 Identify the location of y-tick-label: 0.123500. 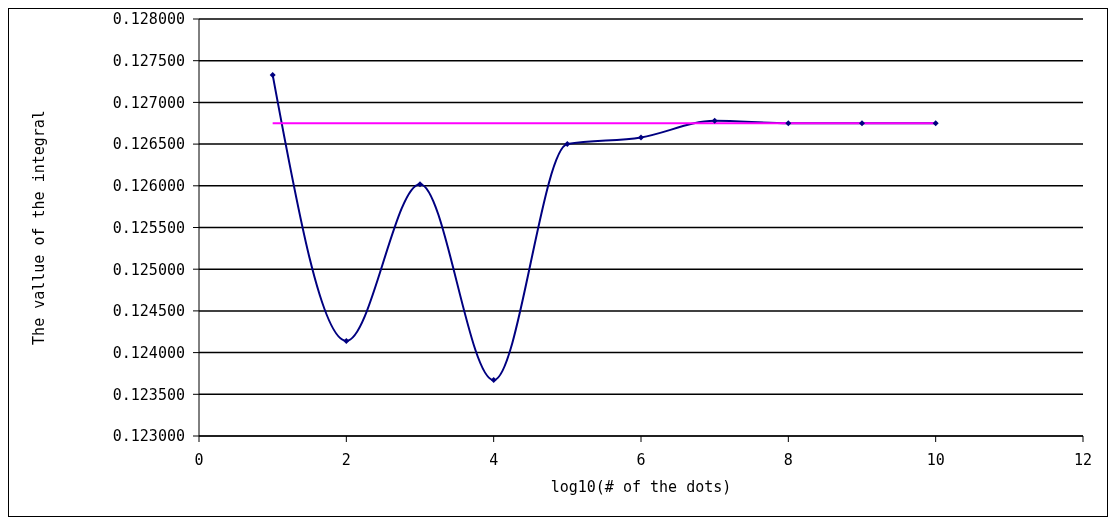
(148, 394).